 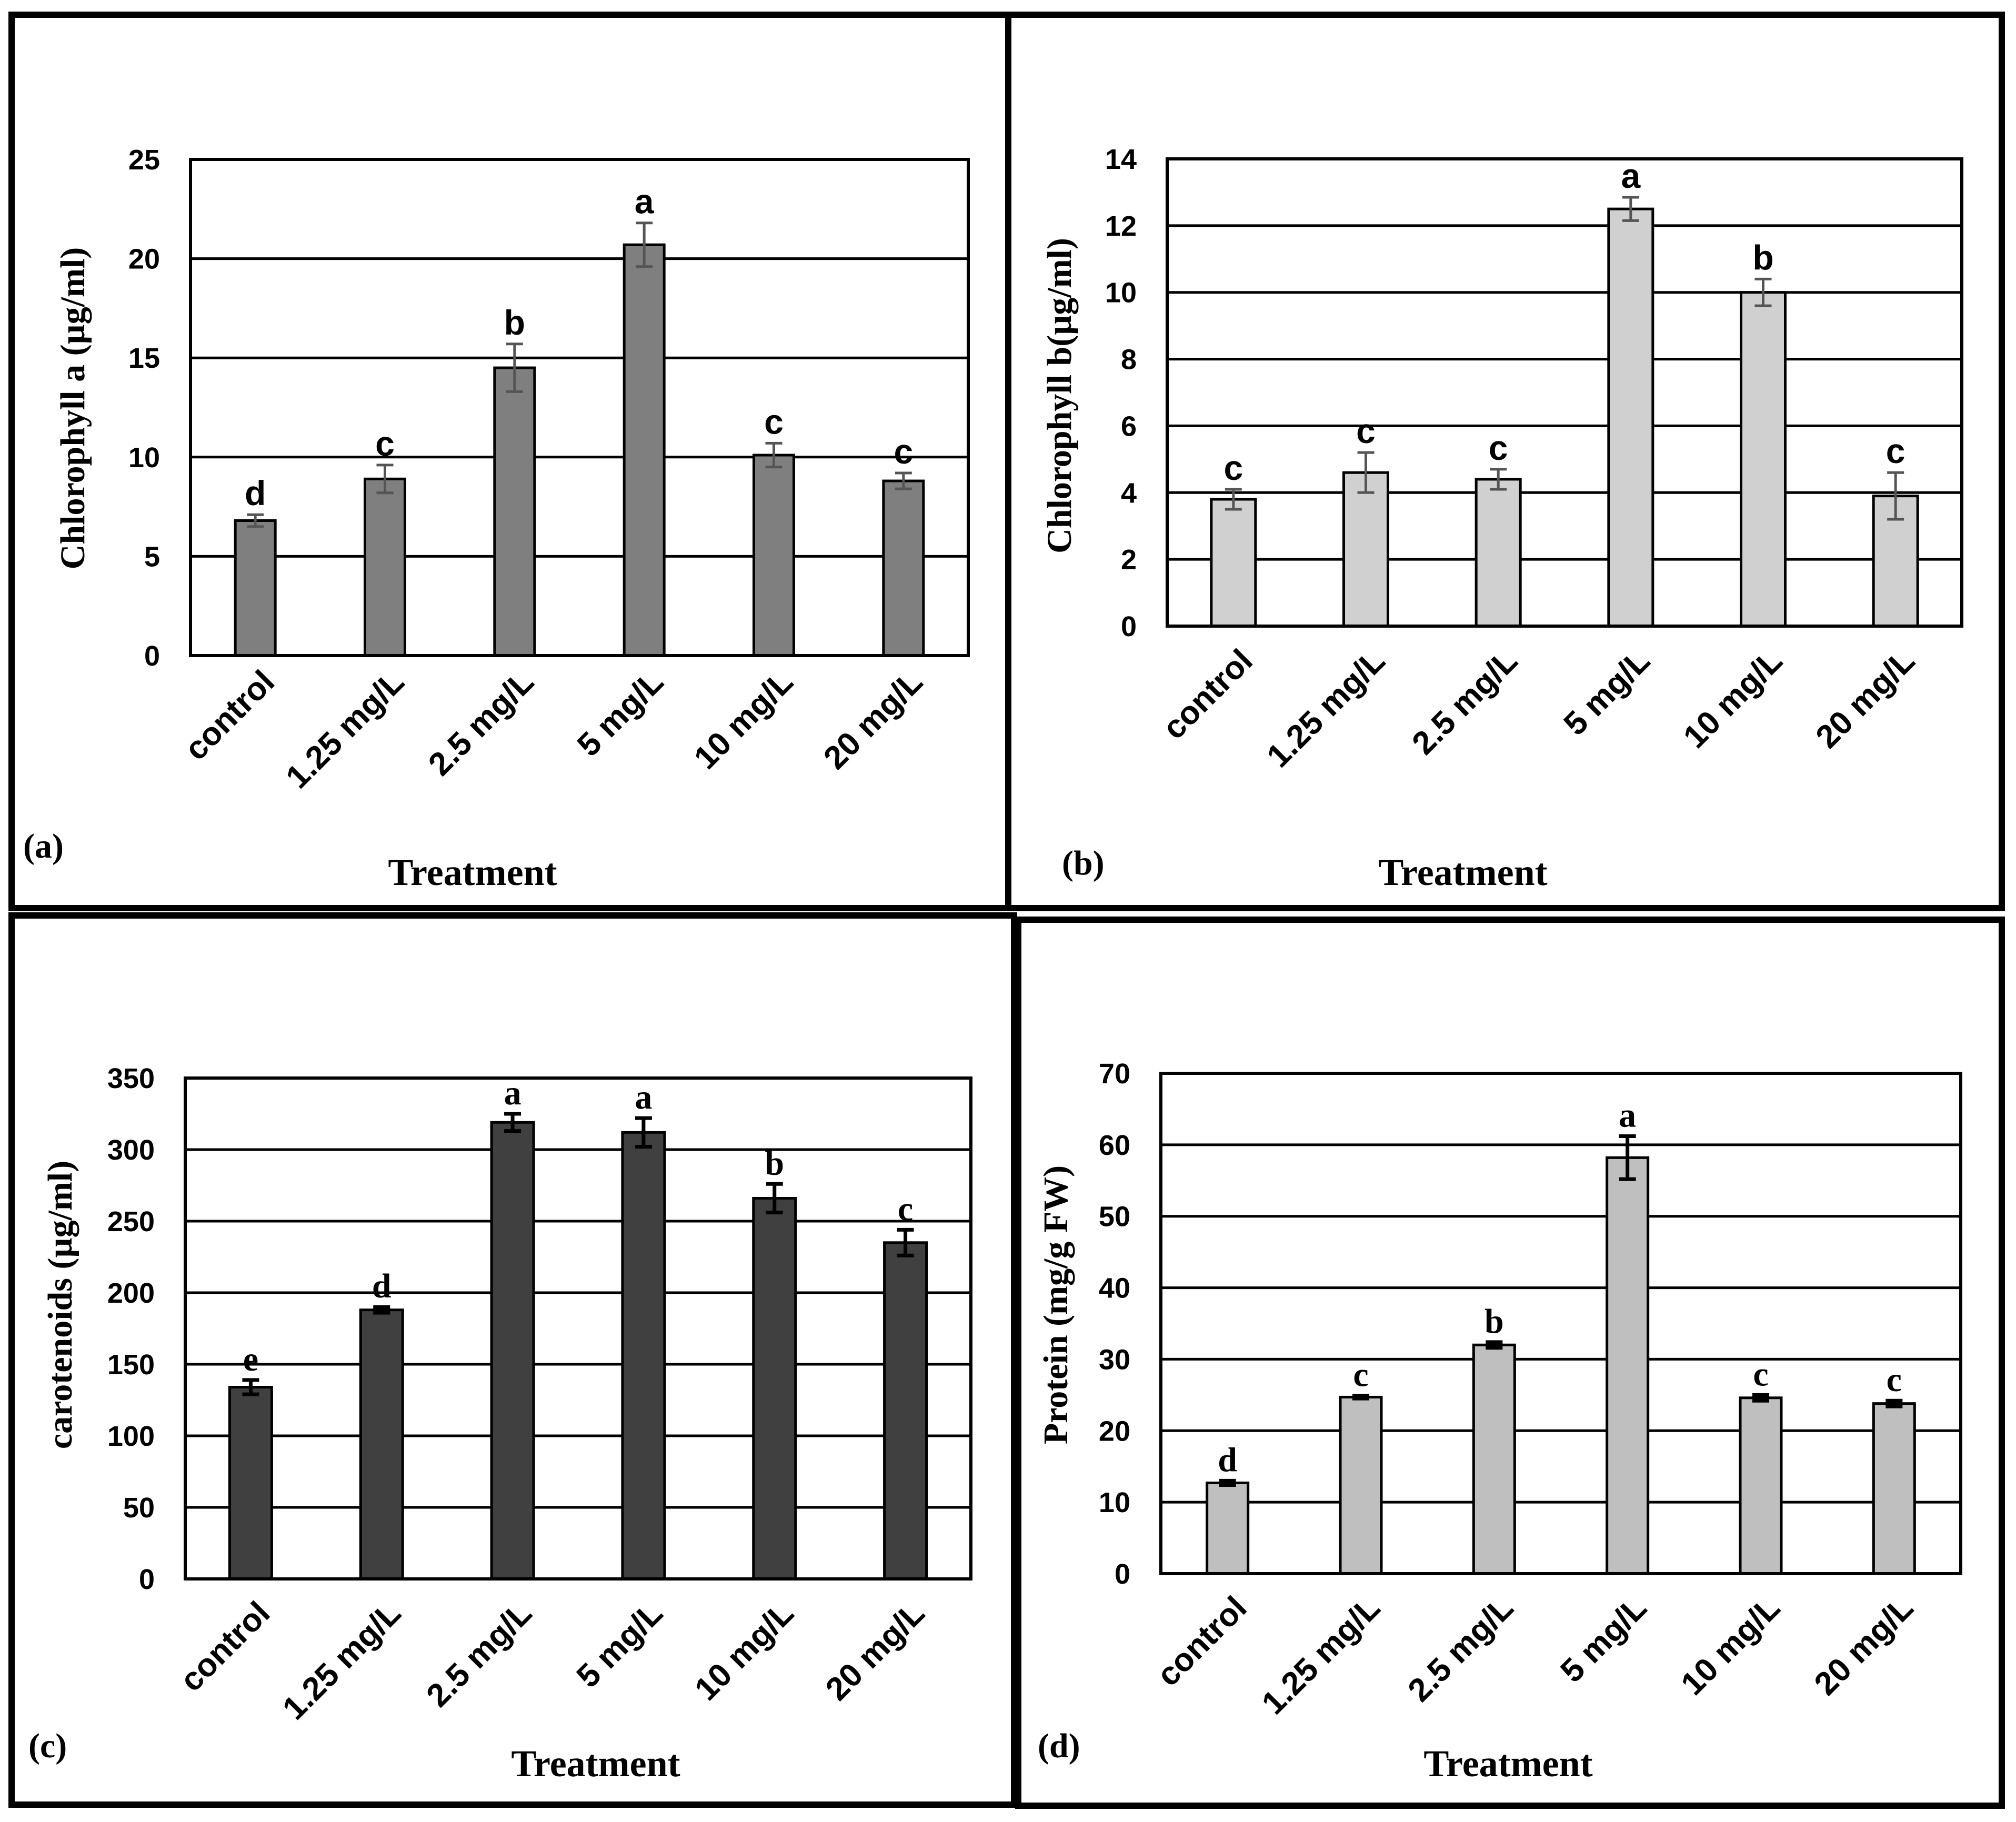 I want to click on panel-c-y-tick-label: 300, so click(x=131, y=1150).